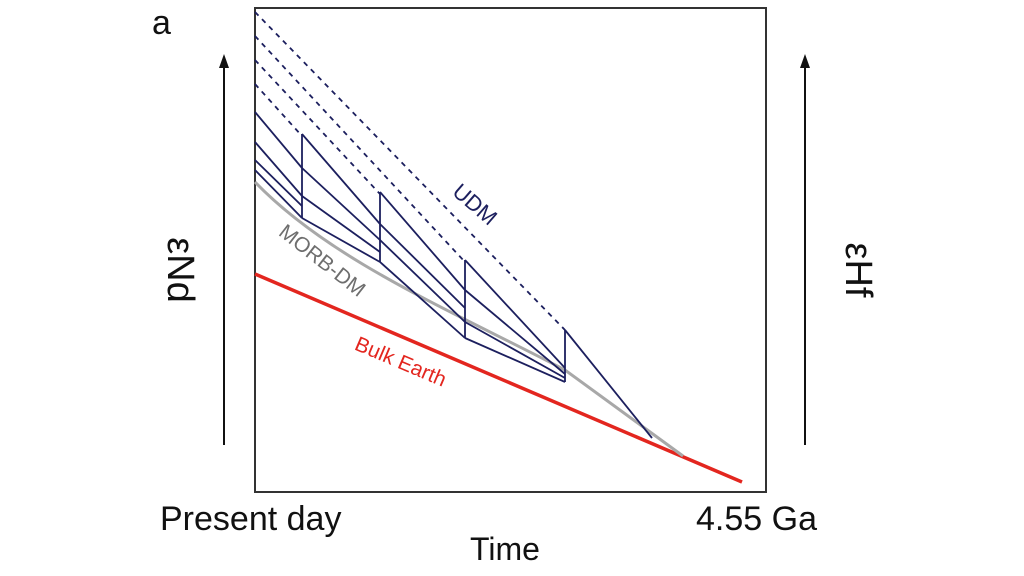 The width and height of the screenshot is (1024, 576). Describe the element at coordinates (161, 23) in the screenshot. I see `panel-label: a` at that location.